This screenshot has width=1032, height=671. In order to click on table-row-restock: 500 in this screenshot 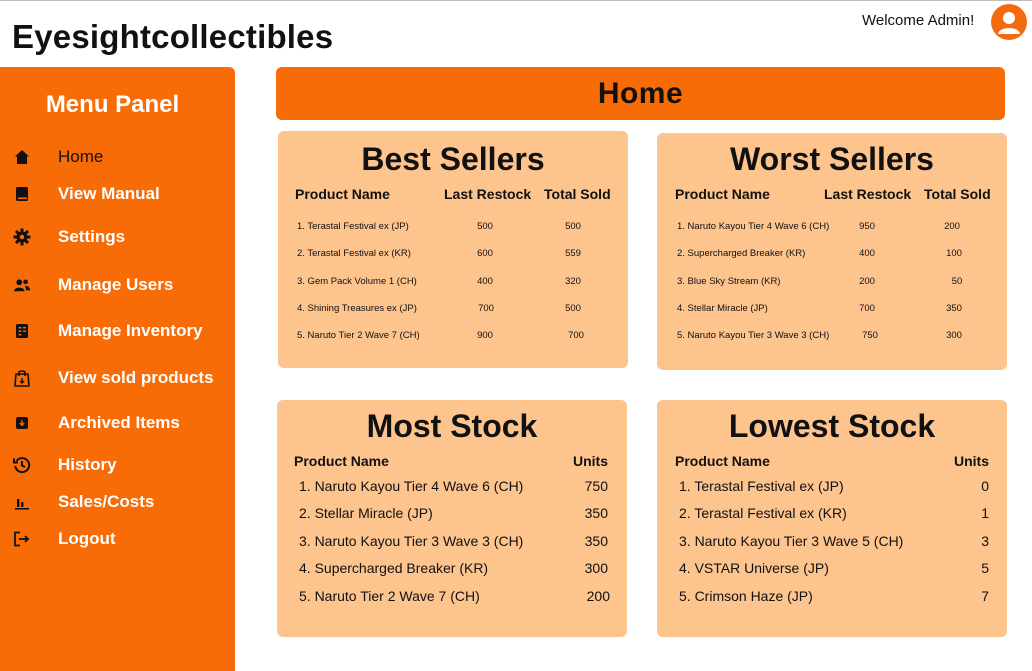, I will do `click(485, 226)`.